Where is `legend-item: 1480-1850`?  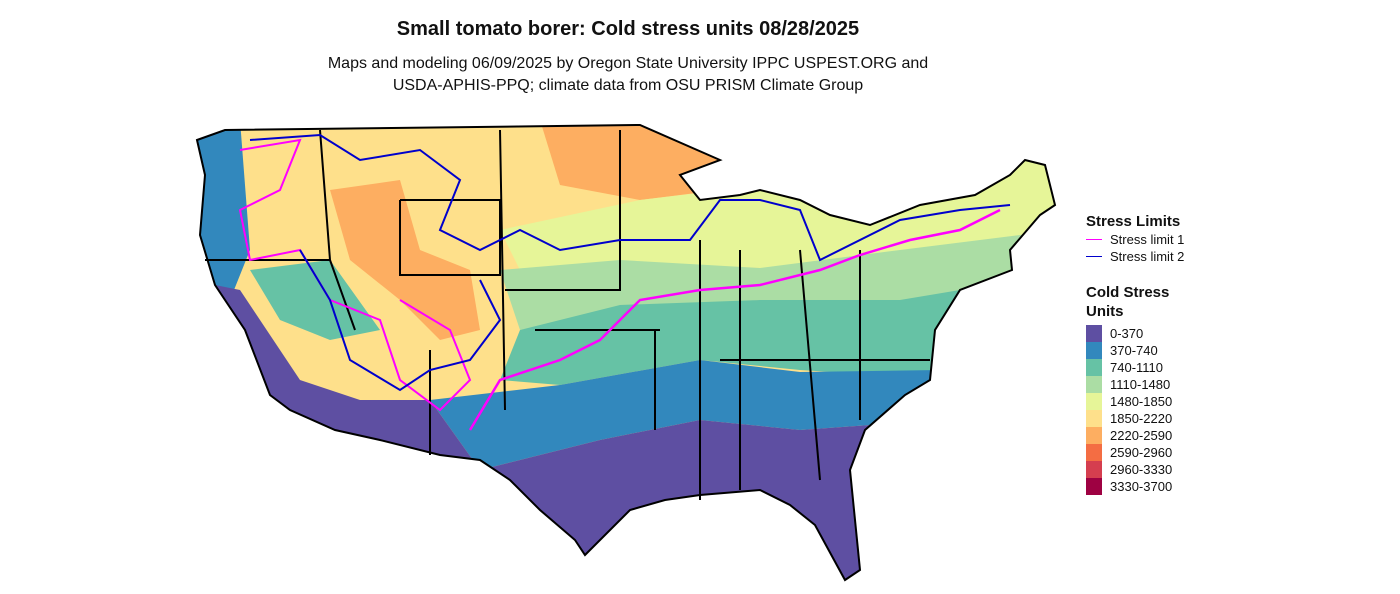
legend-item: 1480-1850 is located at coordinates (1141, 401).